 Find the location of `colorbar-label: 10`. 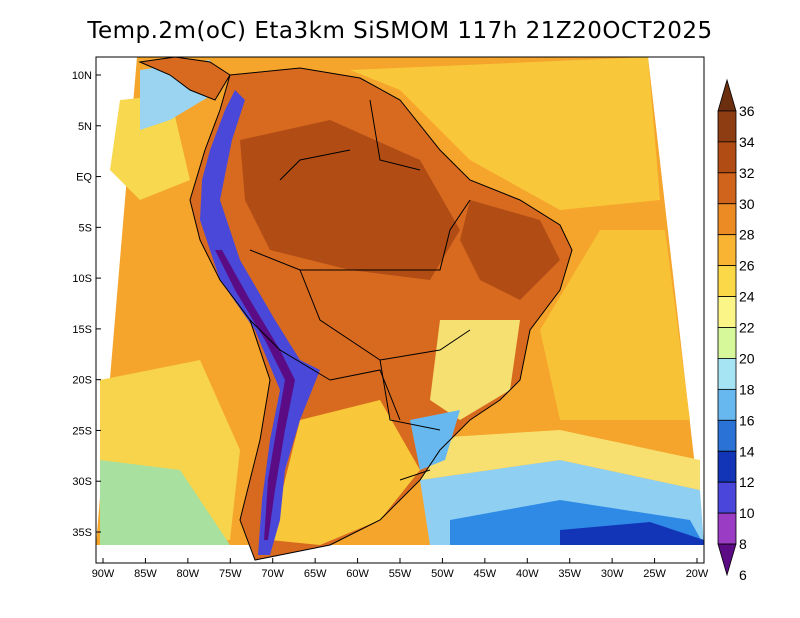

colorbar-label: 10 is located at coordinates (747, 513).